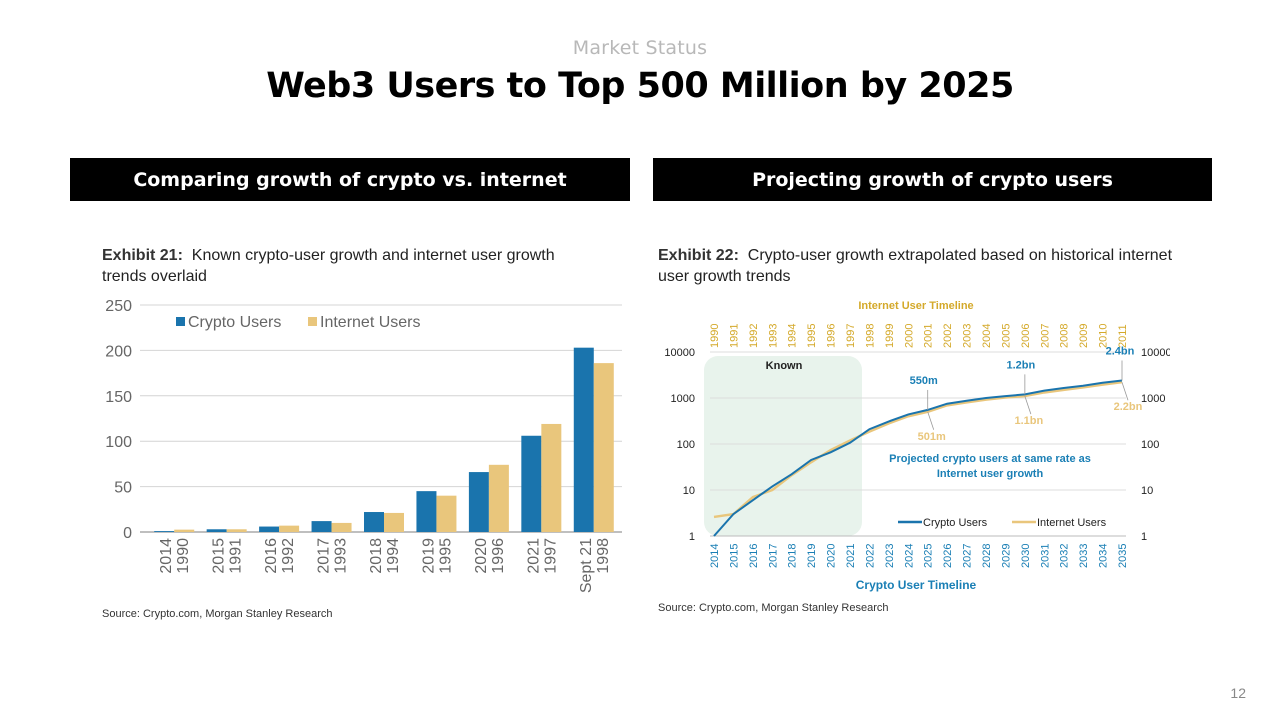  I want to click on x-tick-label: 1993, so click(341, 556).